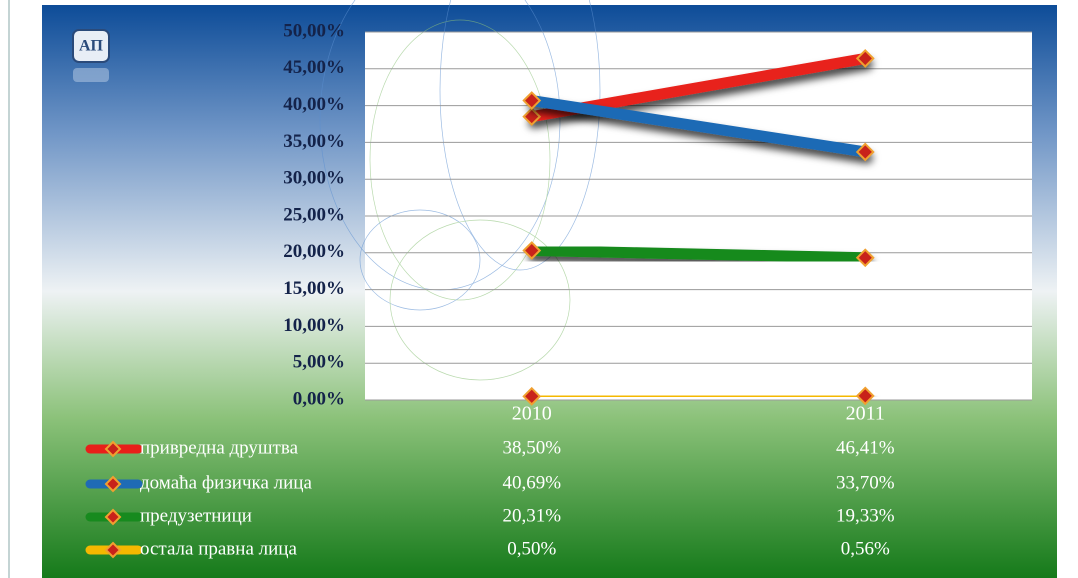 This screenshot has height=578, width=1078. Describe the element at coordinates (531, 515) in the screenshot. I see `value-label: 20,31%` at that location.